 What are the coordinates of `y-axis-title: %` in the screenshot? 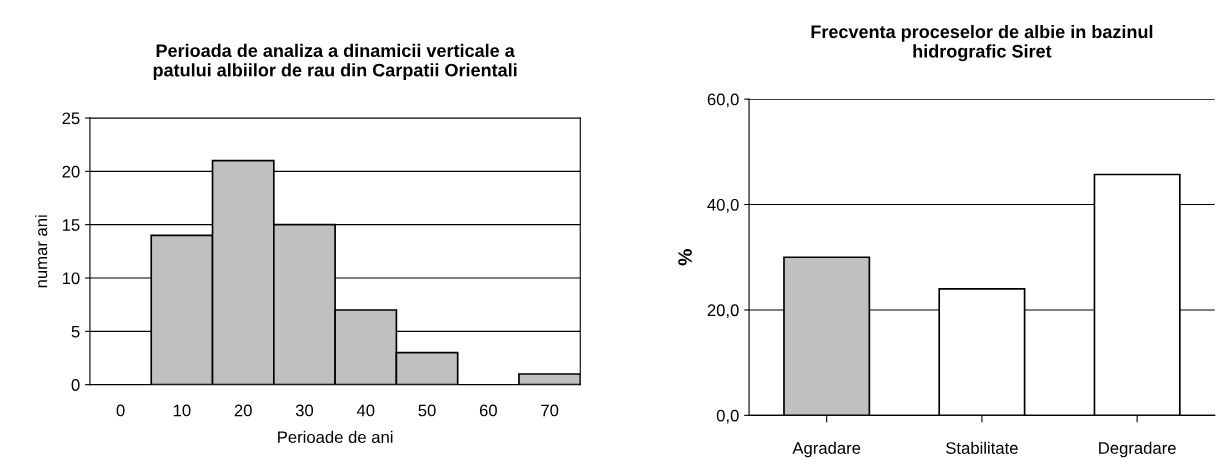 It's located at (685, 257).